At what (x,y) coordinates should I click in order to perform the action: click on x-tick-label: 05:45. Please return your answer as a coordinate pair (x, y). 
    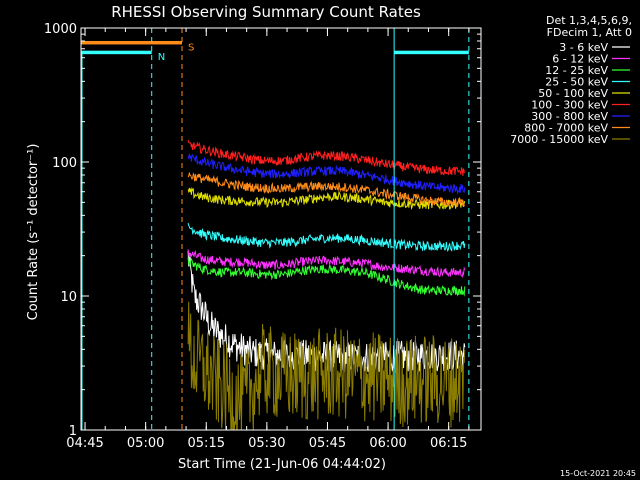
    Looking at the image, I should click on (327, 443).